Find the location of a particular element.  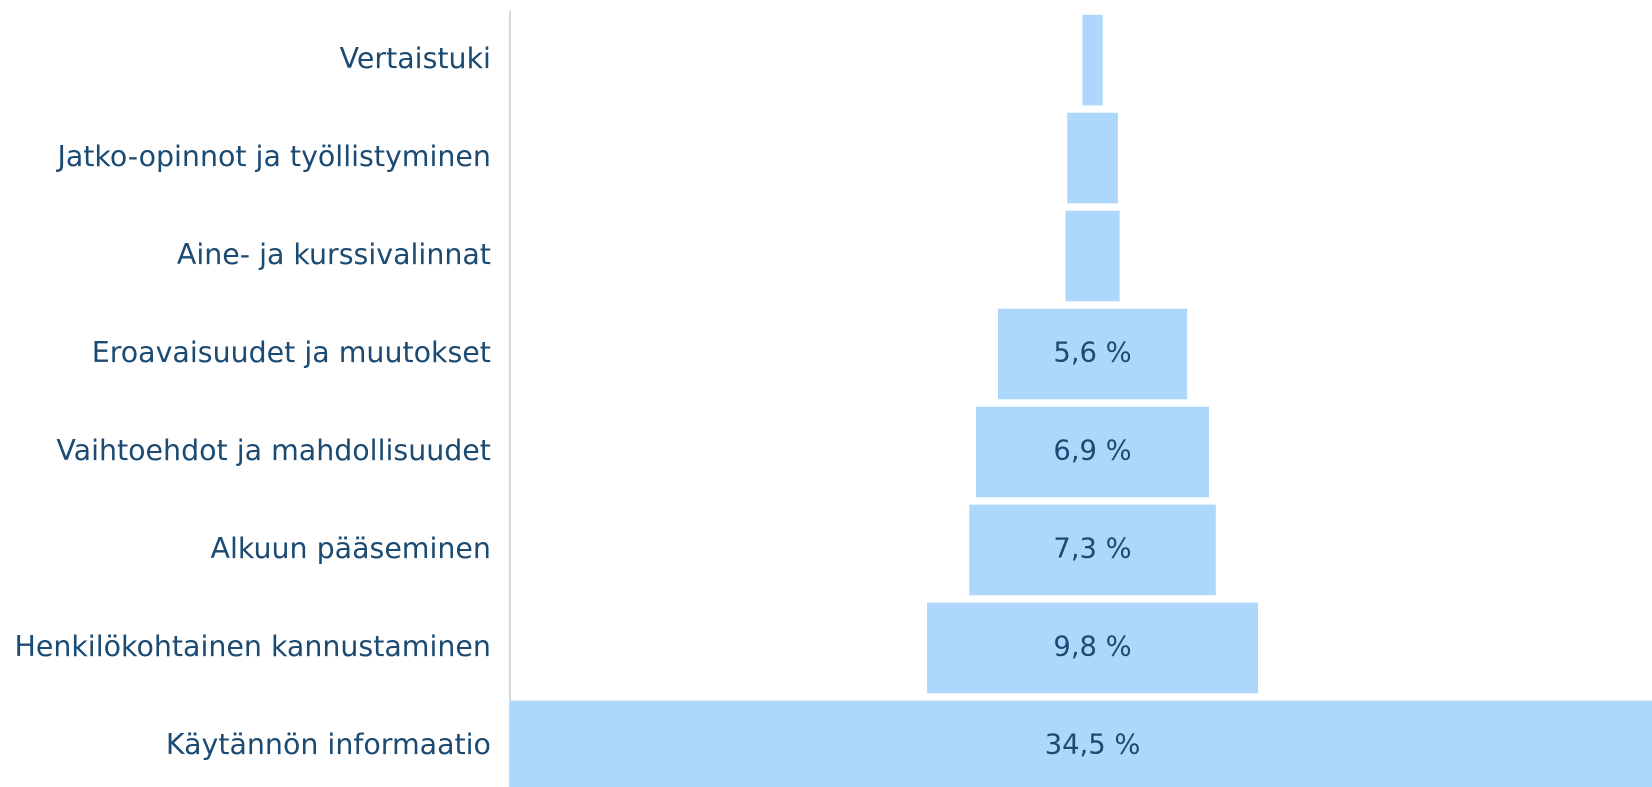

category-label: Vaihtoehdot ja mahdollisuudet is located at coordinates (273, 450).